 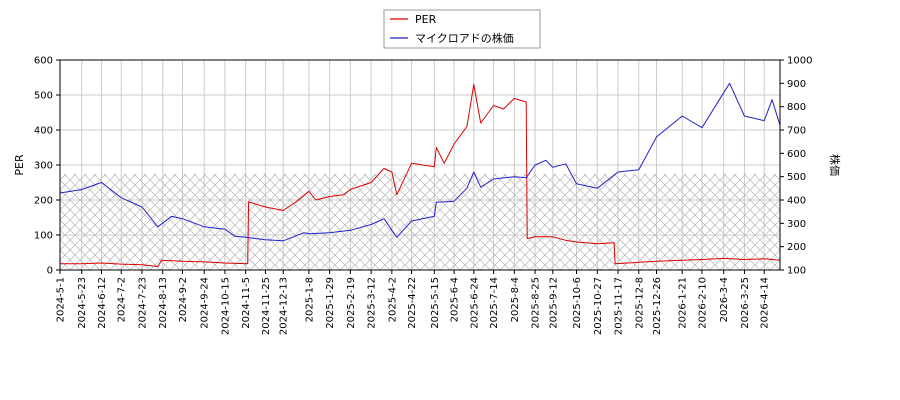 I want to click on left-tick-label: 300, so click(x=43, y=166).